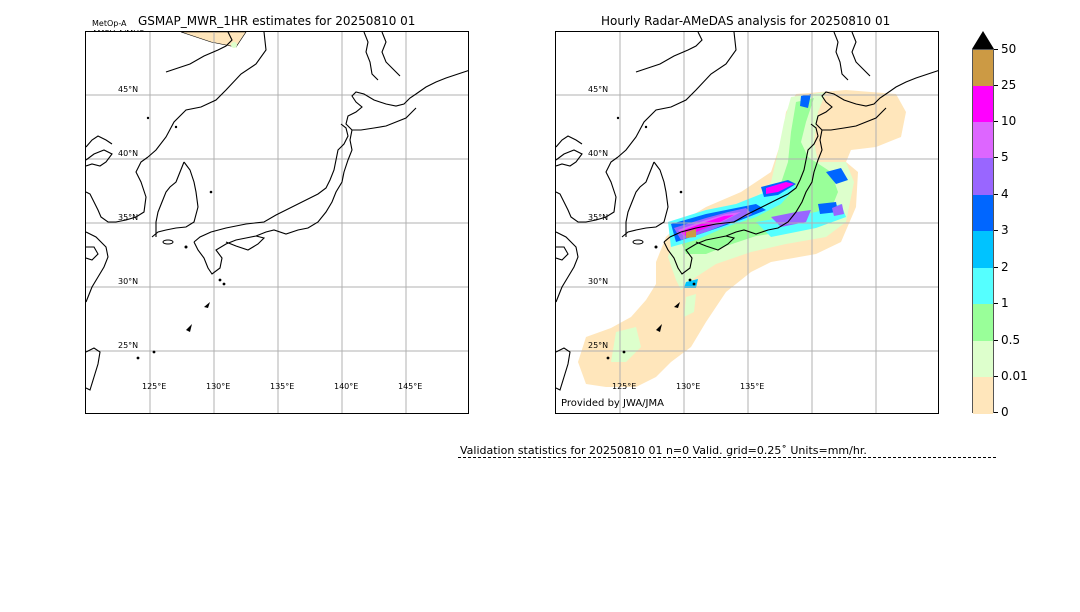  I want to click on colorbar-label: 10, so click(1009, 121).